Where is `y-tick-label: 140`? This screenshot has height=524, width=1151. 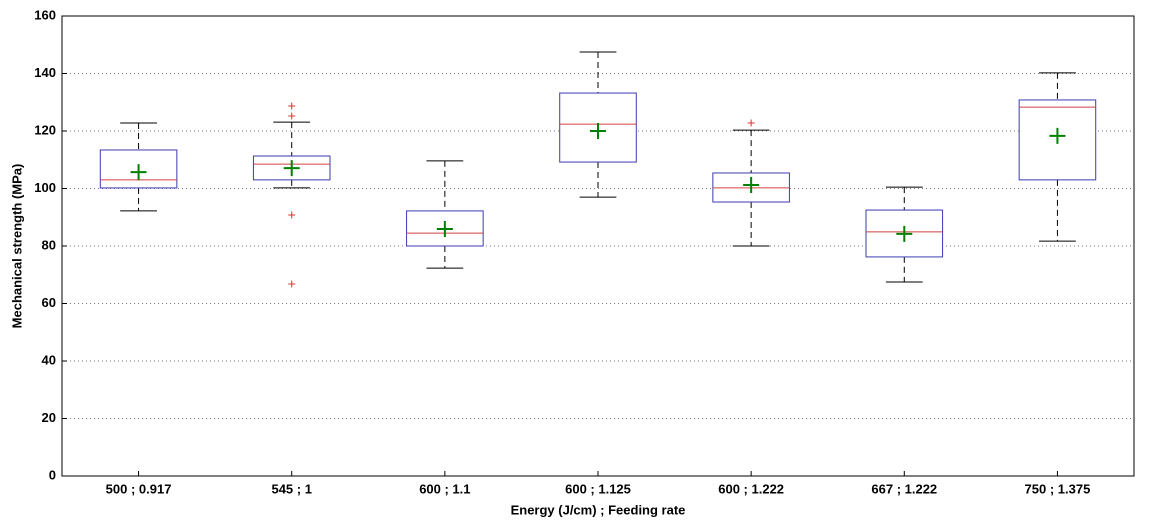 y-tick-label: 140 is located at coordinates (45, 72).